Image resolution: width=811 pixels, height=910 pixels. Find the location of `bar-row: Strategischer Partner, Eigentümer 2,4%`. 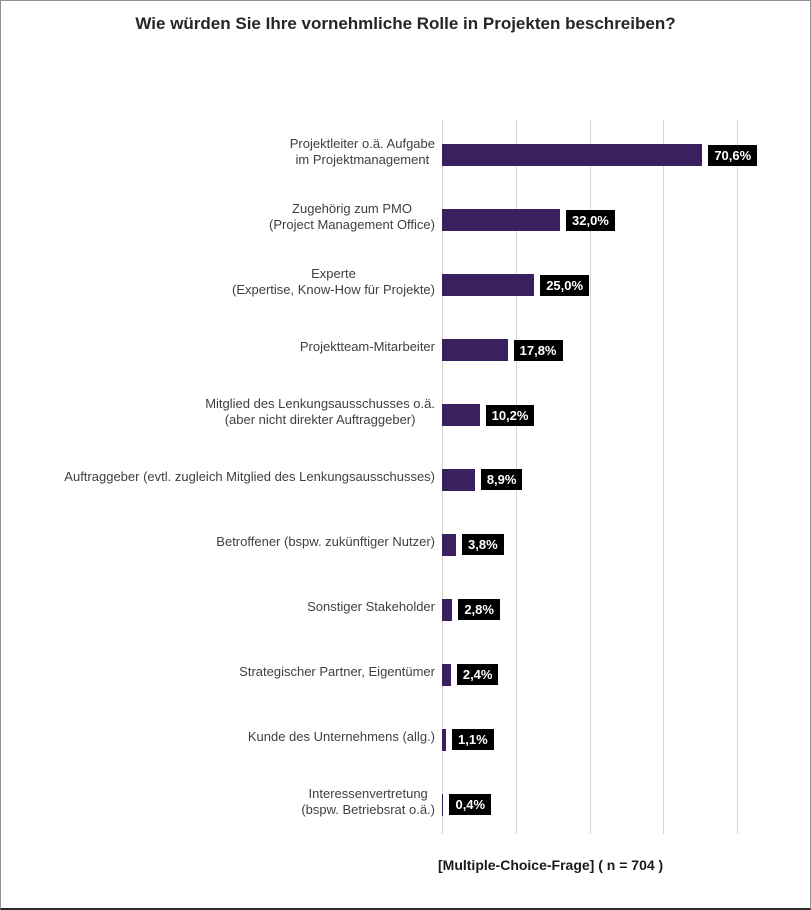

bar-row: Strategischer Partner, Eigentümer 2,4% is located at coordinates (405, 671).